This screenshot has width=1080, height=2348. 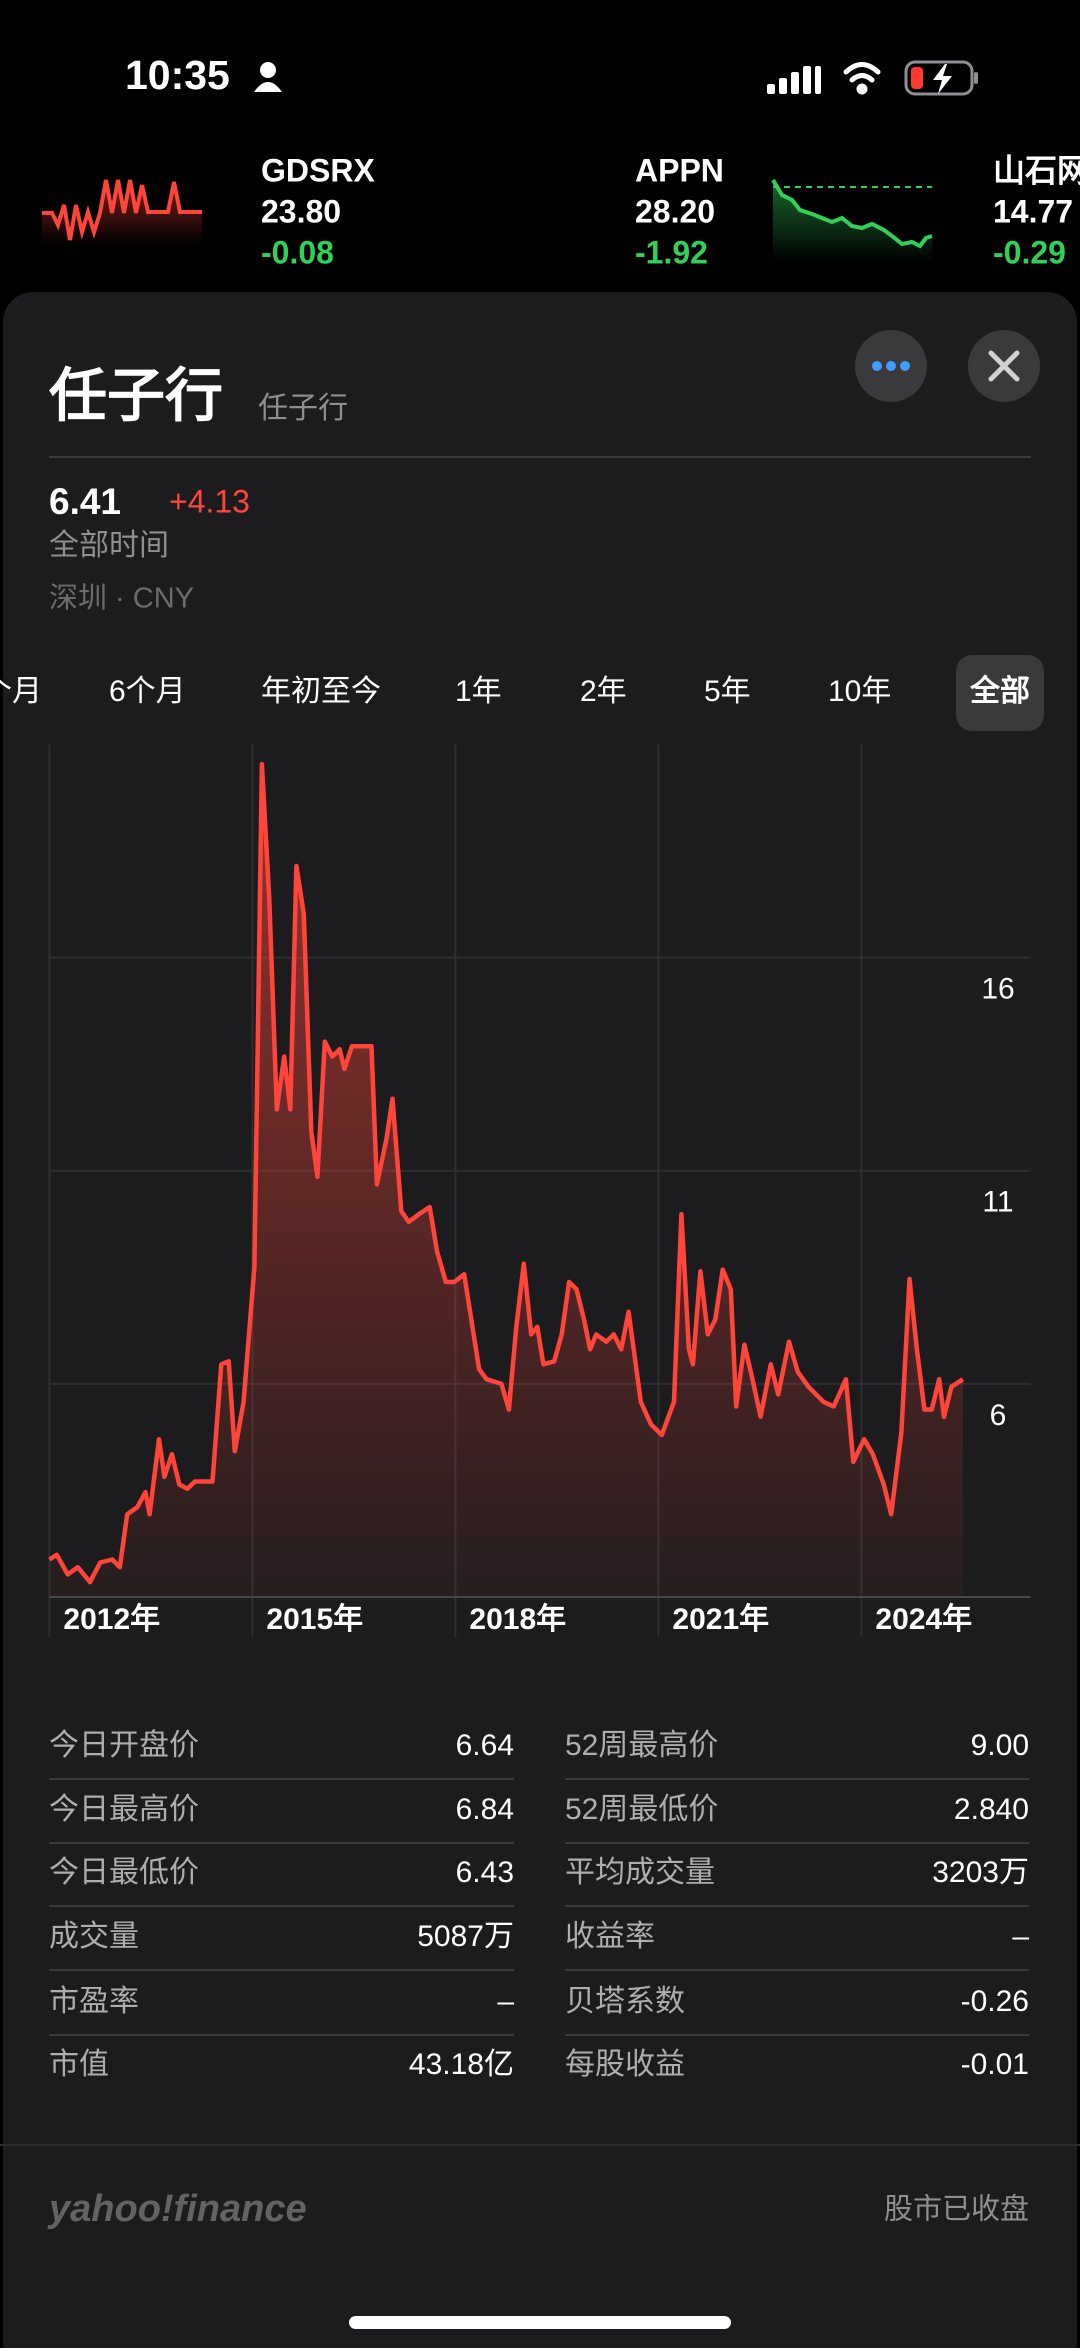 What do you see at coordinates (923, 1619) in the screenshot?
I see `x-tick-label: 2024年` at bounding box center [923, 1619].